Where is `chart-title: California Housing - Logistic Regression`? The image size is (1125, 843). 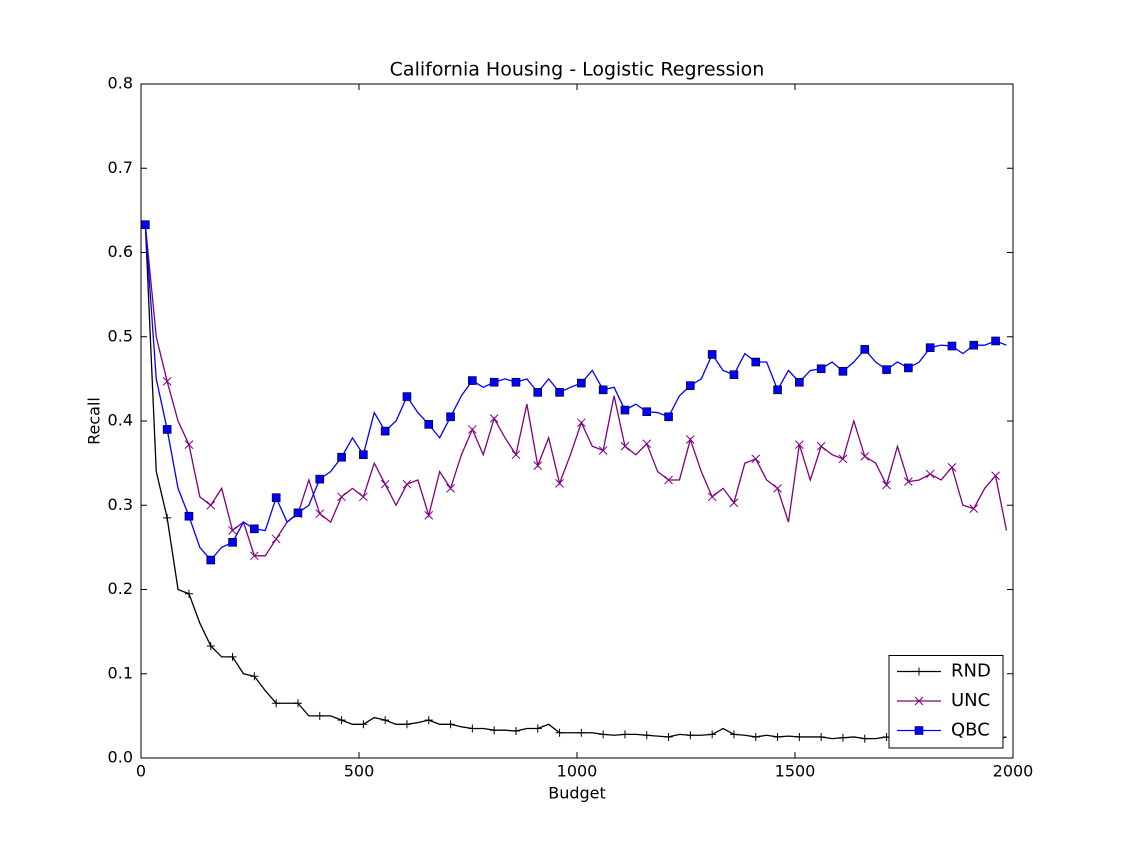
chart-title: California Housing - Logistic Regression is located at coordinates (577, 70).